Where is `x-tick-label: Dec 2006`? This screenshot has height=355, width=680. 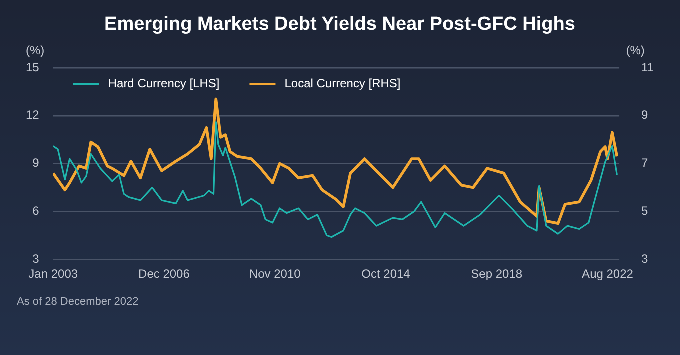
x-tick-label: Dec 2006 is located at coordinates (164, 274).